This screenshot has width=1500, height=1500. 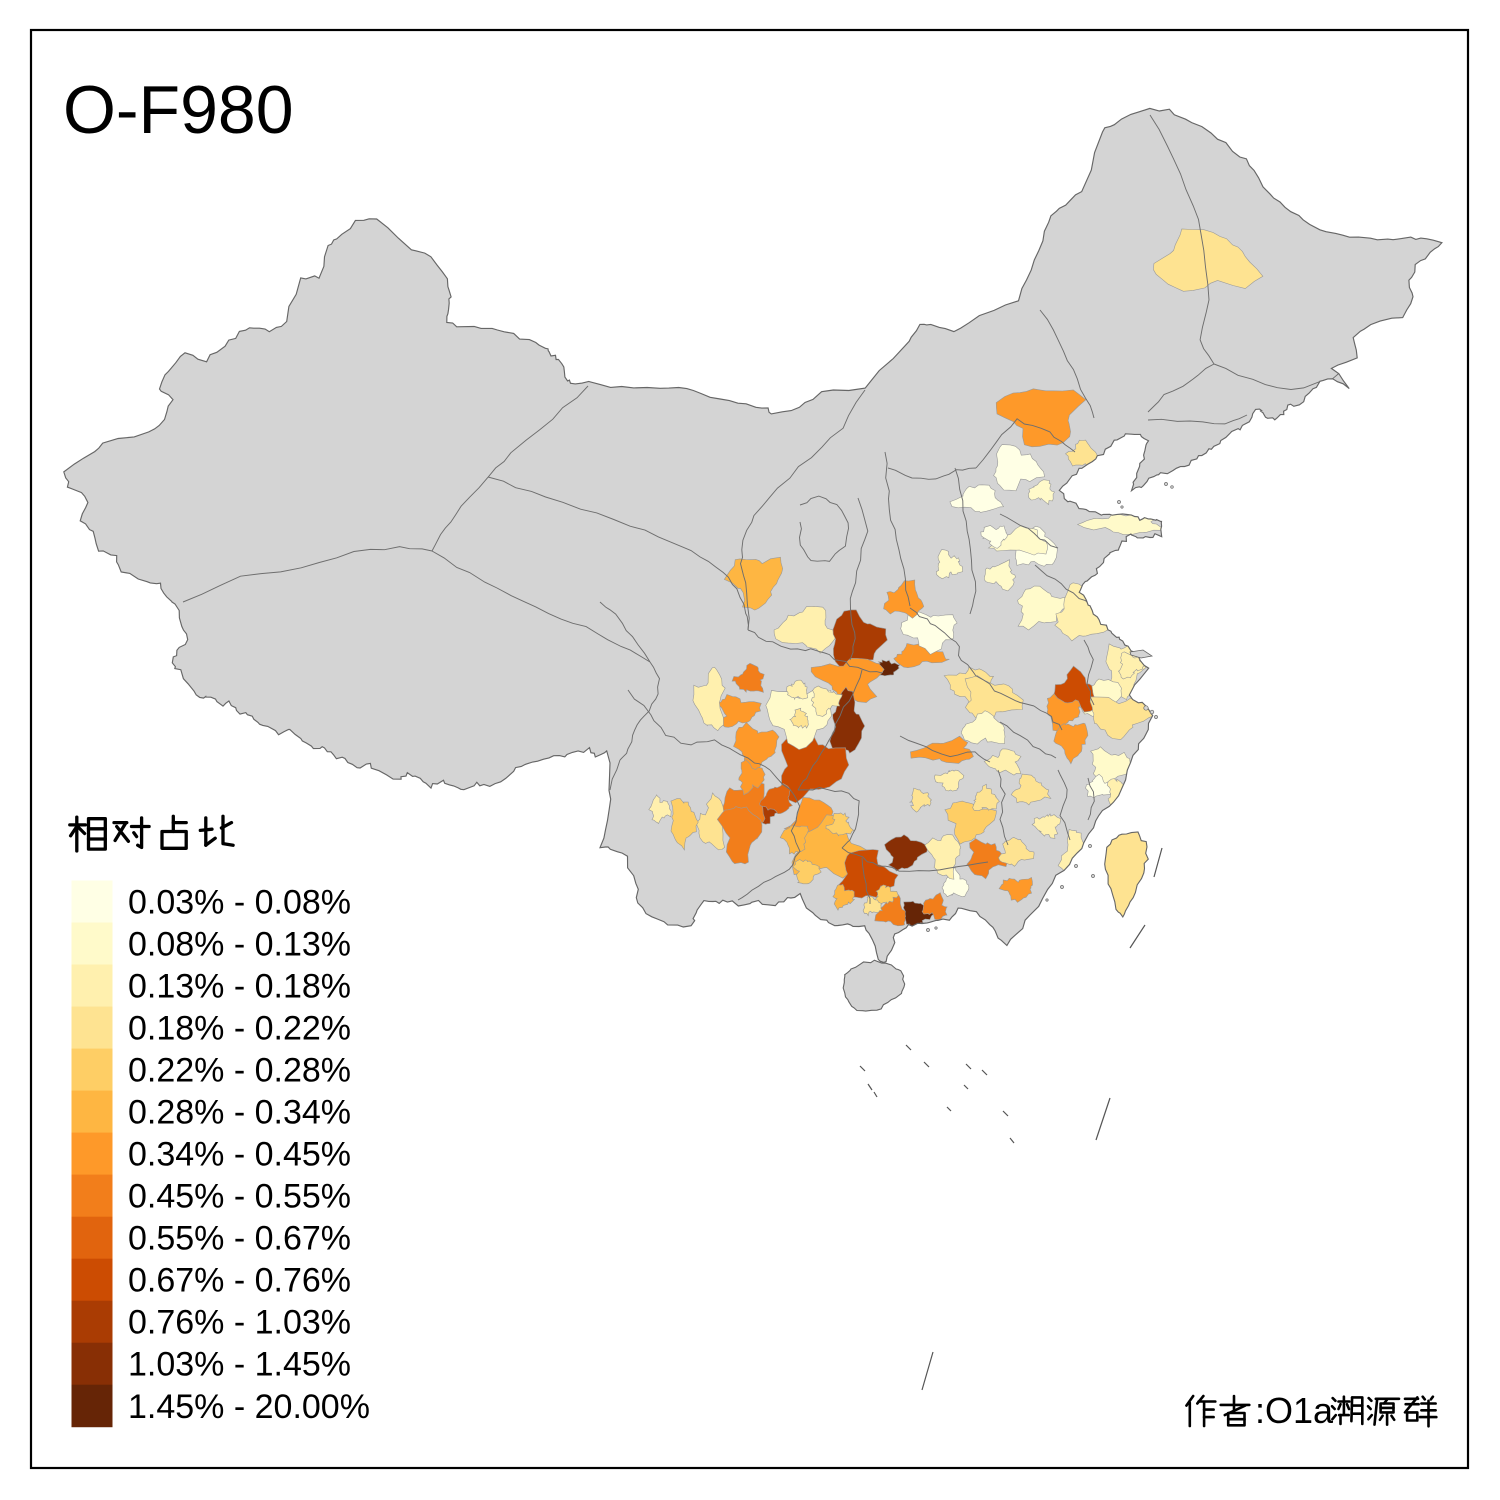 What do you see at coordinates (239, 1281) in the screenshot?
I see `svg-text: 0.67% - 0.76%` at bounding box center [239, 1281].